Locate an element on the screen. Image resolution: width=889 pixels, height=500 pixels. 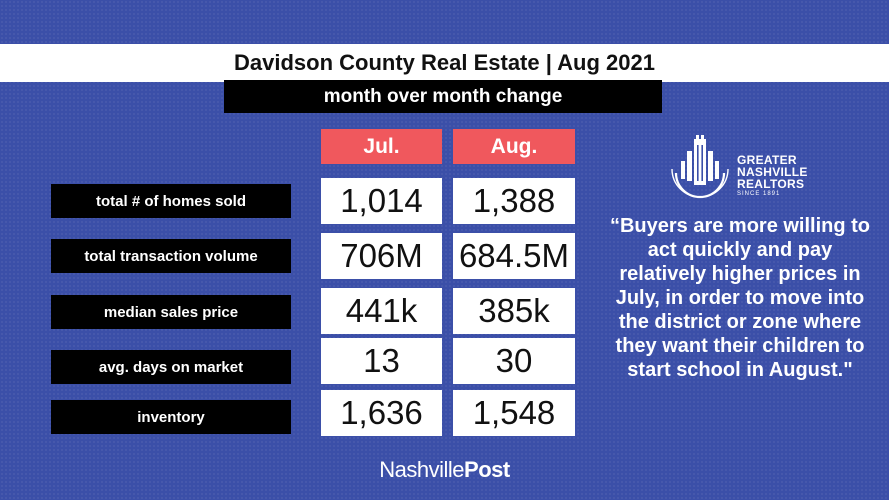
cell-aug-homes-sold: 1,388 is located at coordinates (514, 201).